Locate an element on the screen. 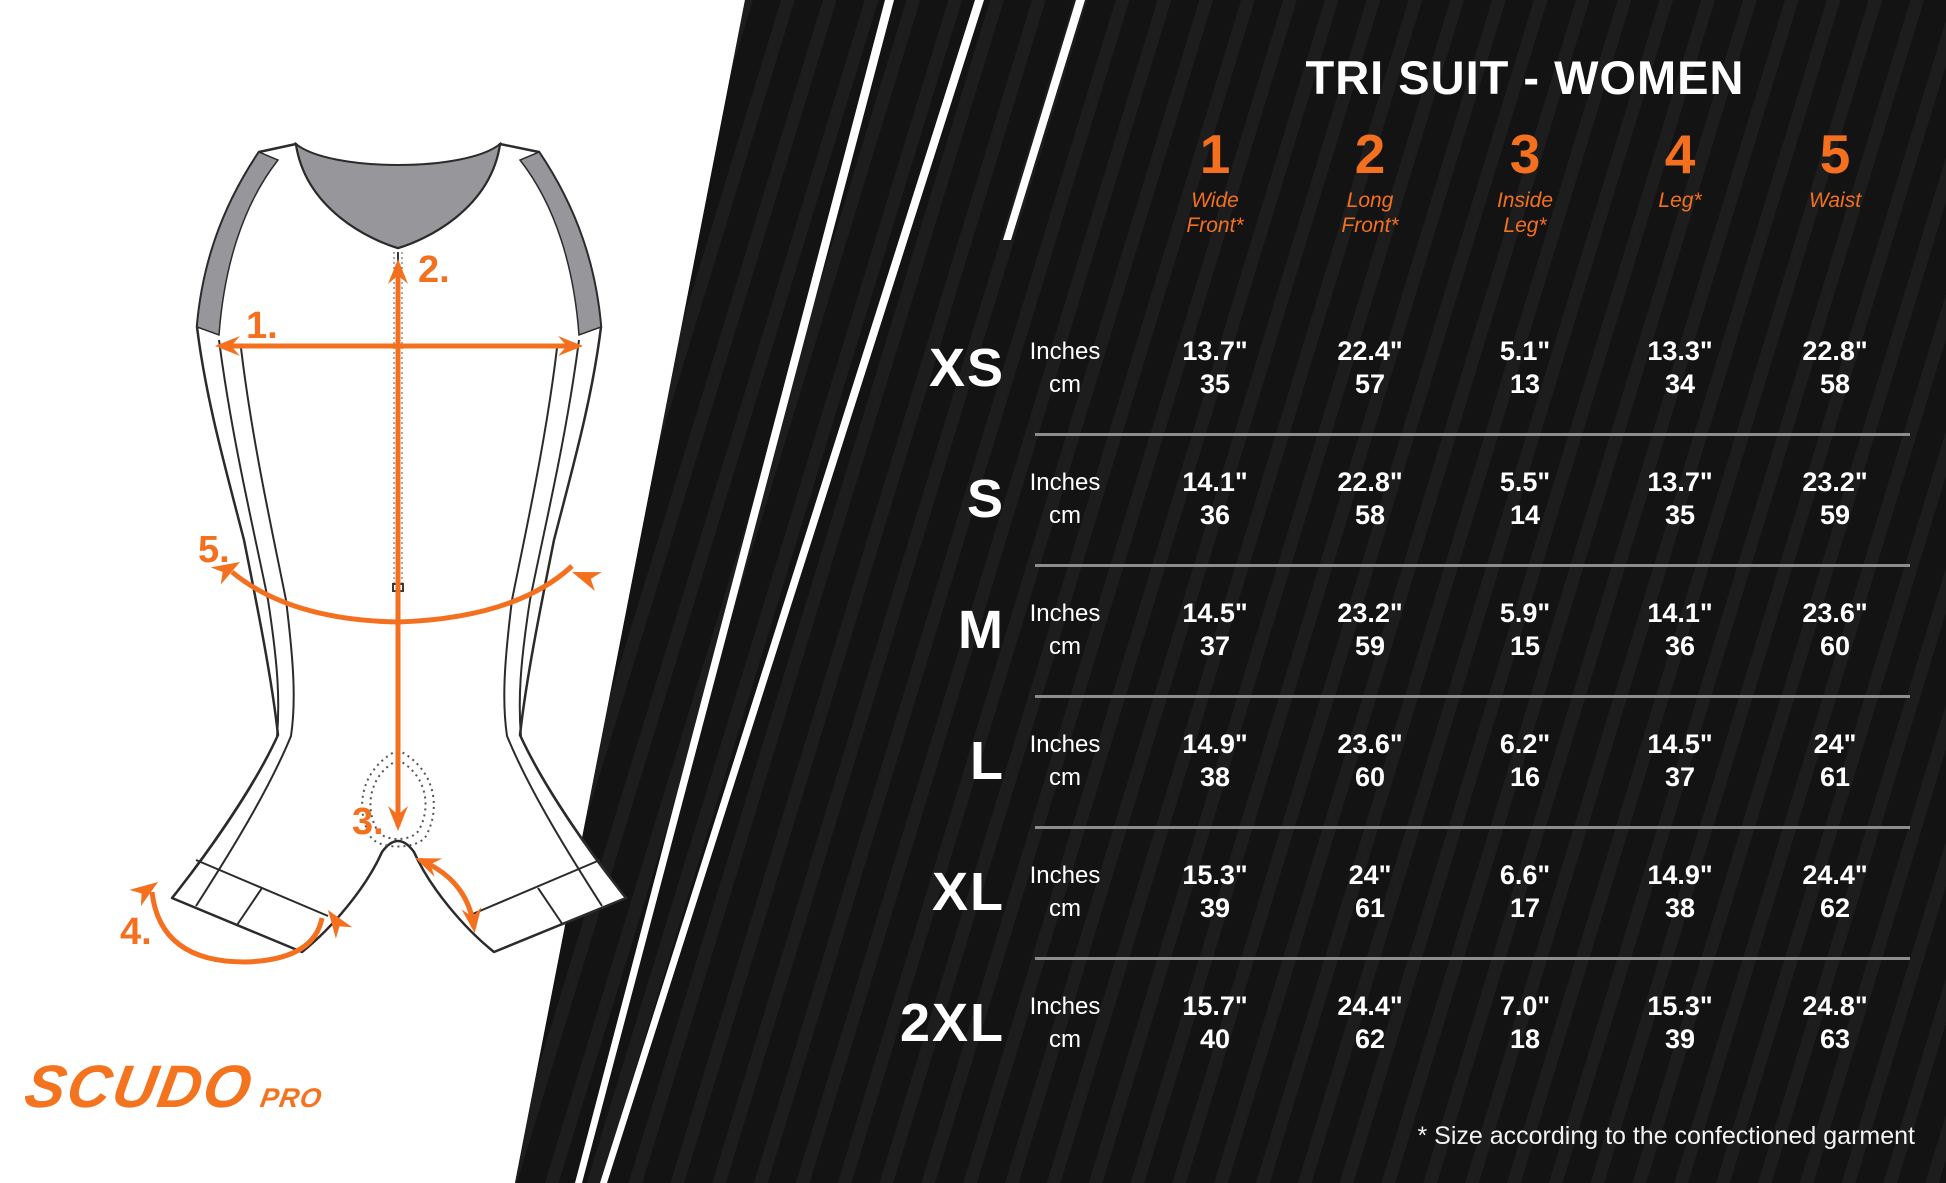  diagram-number-labels: 1. 2. 3. 4. 5. is located at coordinates (285, 601).